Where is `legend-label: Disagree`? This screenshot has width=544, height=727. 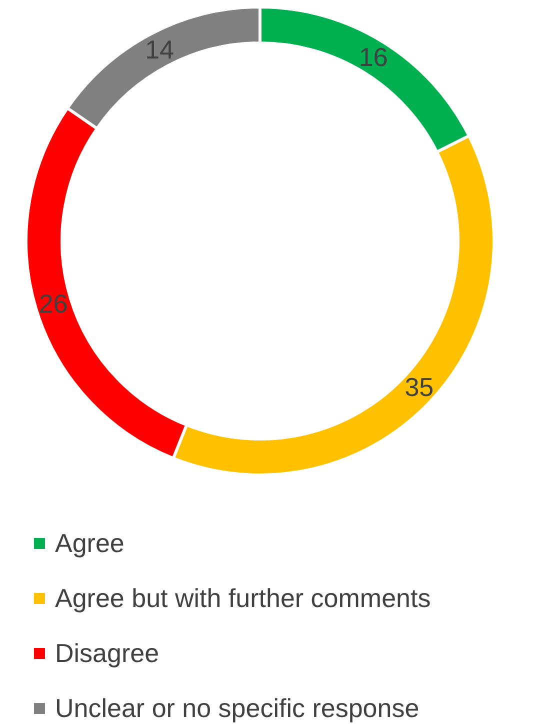 legend-label: Disagree is located at coordinates (107, 653).